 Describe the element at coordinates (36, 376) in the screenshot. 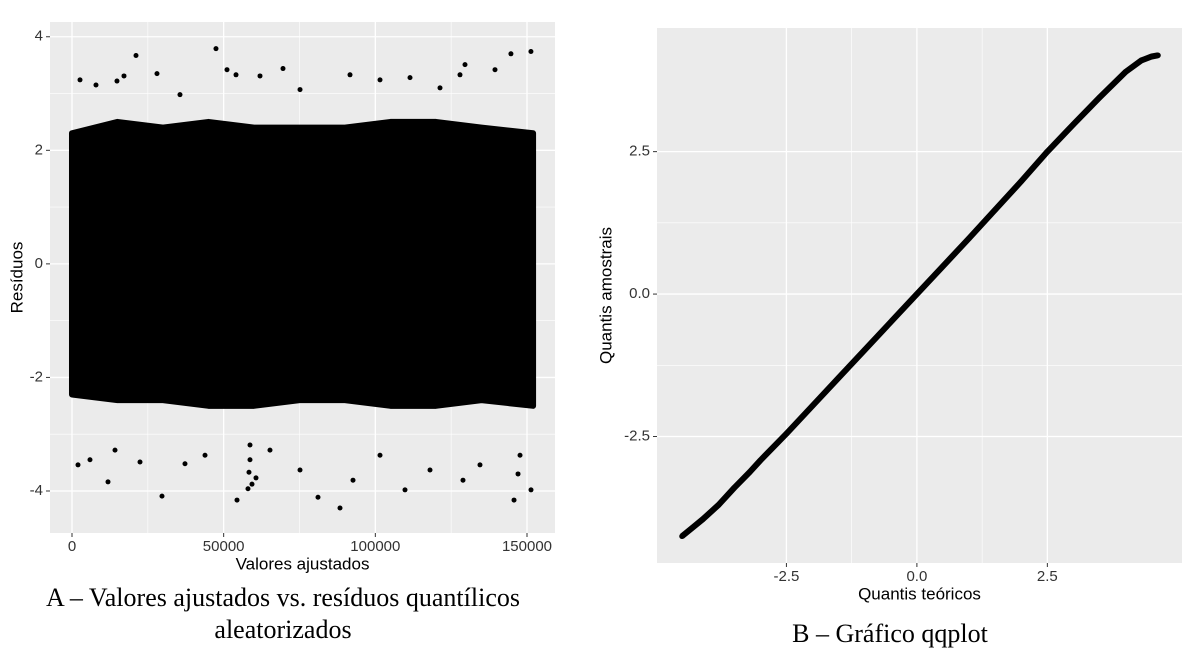

I see `y-tick-label: -2` at that location.